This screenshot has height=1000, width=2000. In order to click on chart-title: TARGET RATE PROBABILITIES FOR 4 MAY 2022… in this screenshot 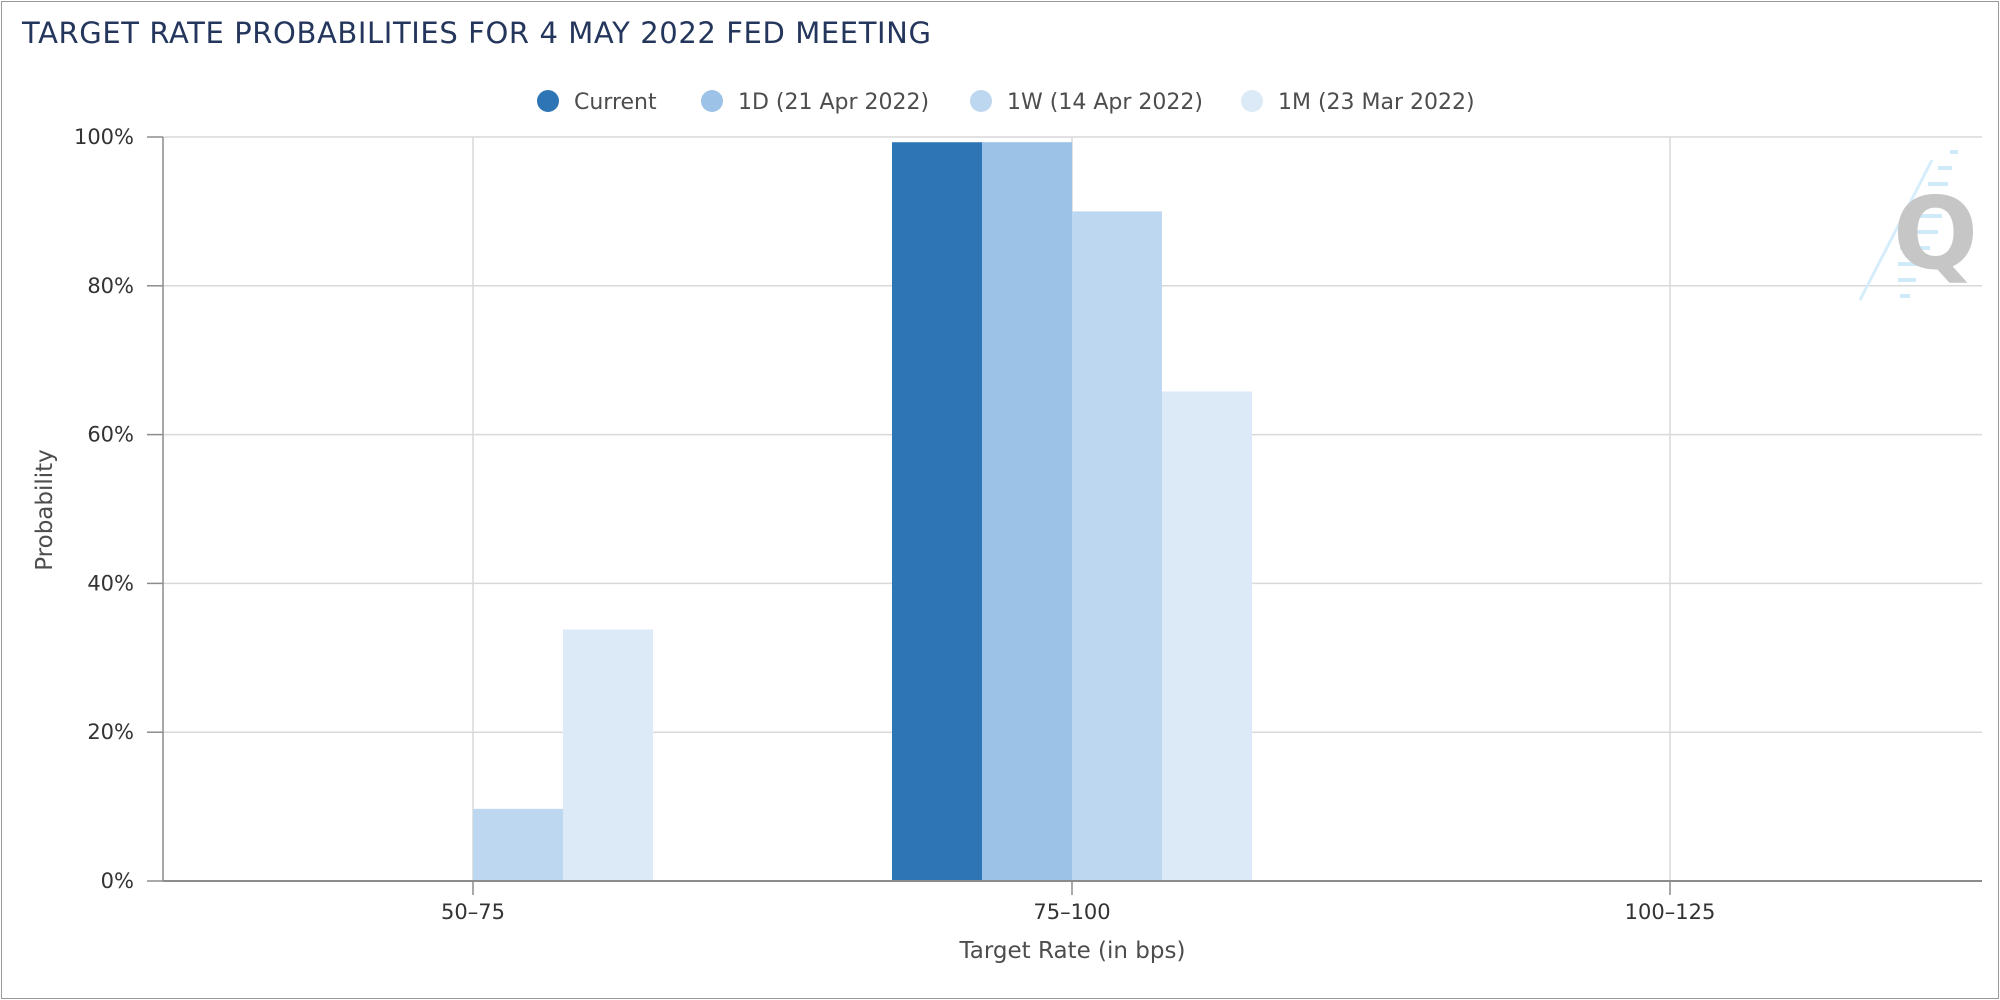, I will do `click(477, 33)`.